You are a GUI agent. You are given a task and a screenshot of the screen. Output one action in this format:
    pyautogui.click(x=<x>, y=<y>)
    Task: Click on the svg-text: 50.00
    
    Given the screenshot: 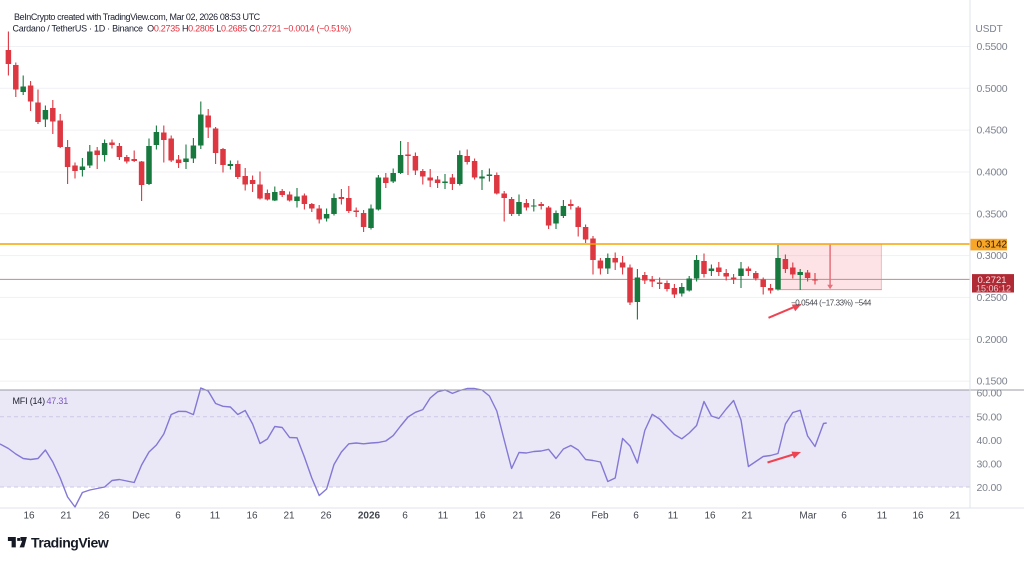 What is the action you would take?
    pyautogui.click(x=990, y=417)
    